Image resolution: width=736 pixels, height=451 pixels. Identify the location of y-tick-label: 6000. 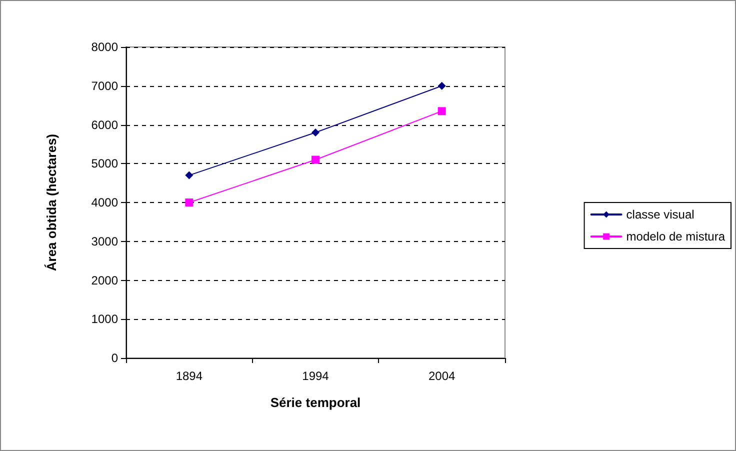
(104, 125).